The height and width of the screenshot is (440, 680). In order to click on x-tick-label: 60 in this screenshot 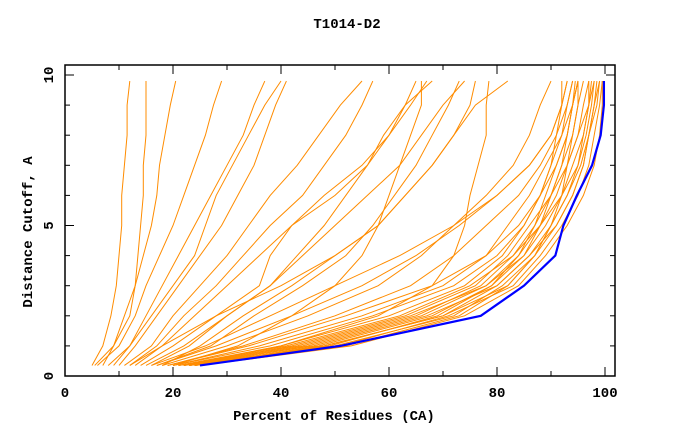, I will do `click(389, 394)`.